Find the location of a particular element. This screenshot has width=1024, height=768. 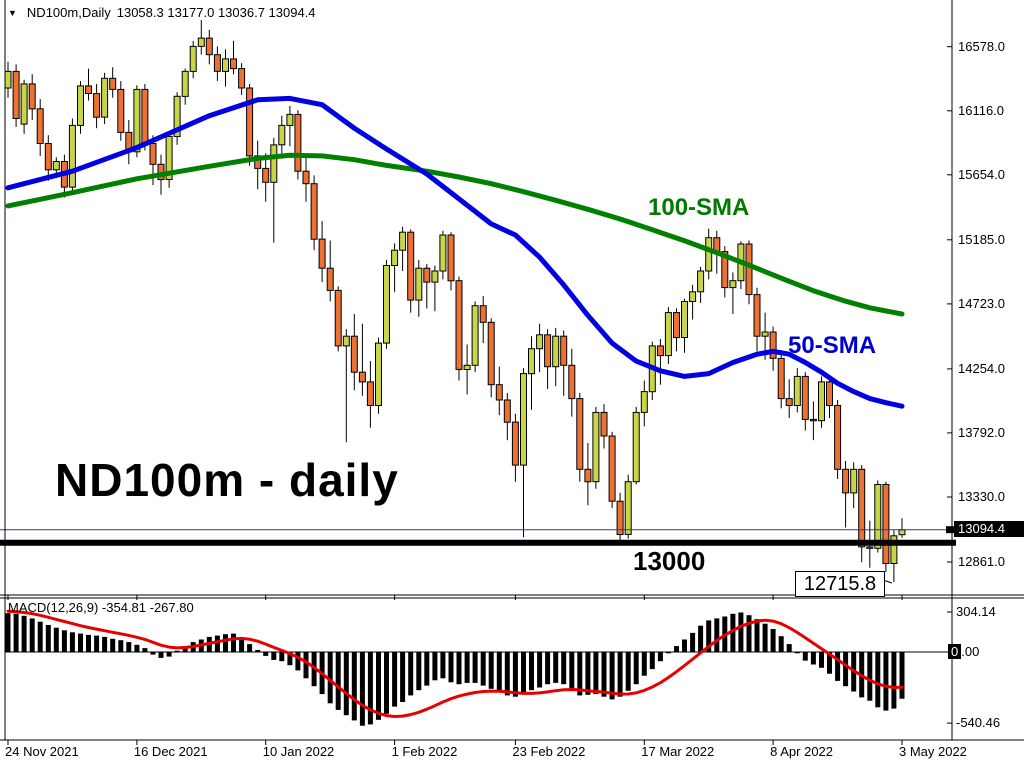

sma100-annotation: 100-SMA is located at coordinates (699, 207).